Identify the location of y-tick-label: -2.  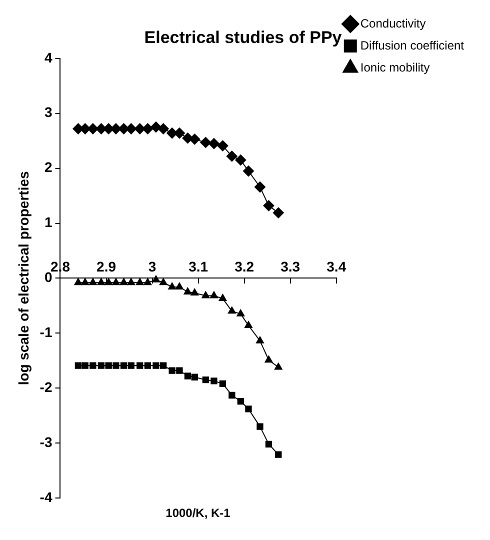
(46, 386).